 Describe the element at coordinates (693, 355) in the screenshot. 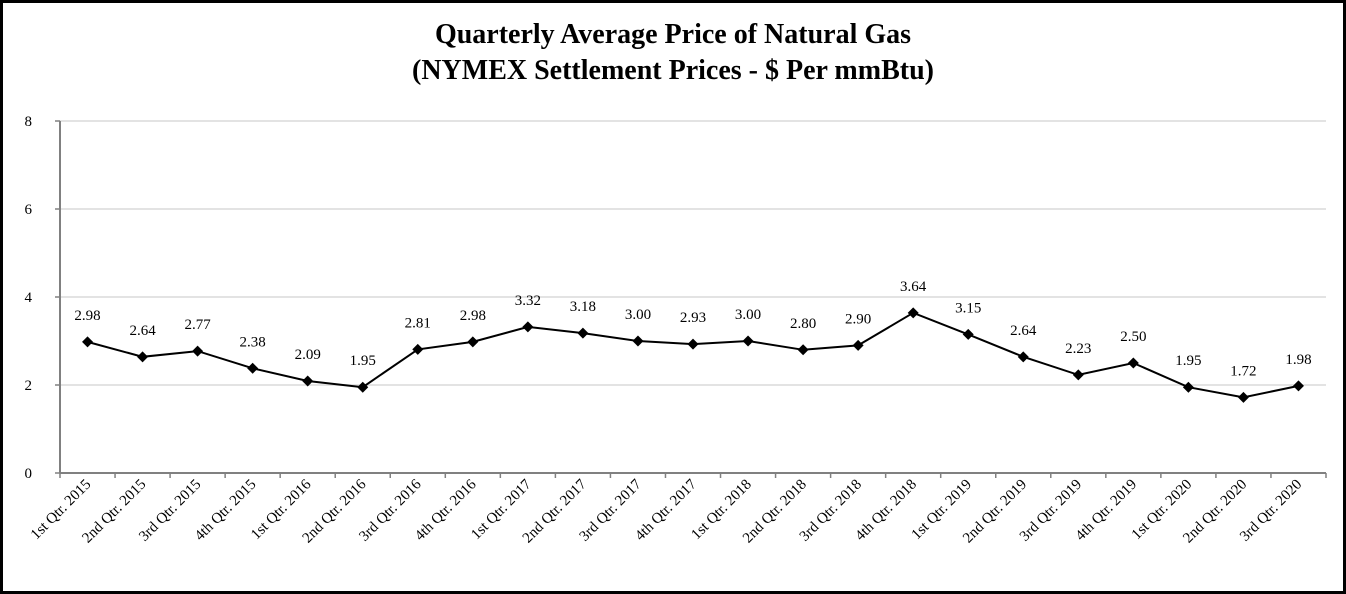

I see `price-series` at that location.